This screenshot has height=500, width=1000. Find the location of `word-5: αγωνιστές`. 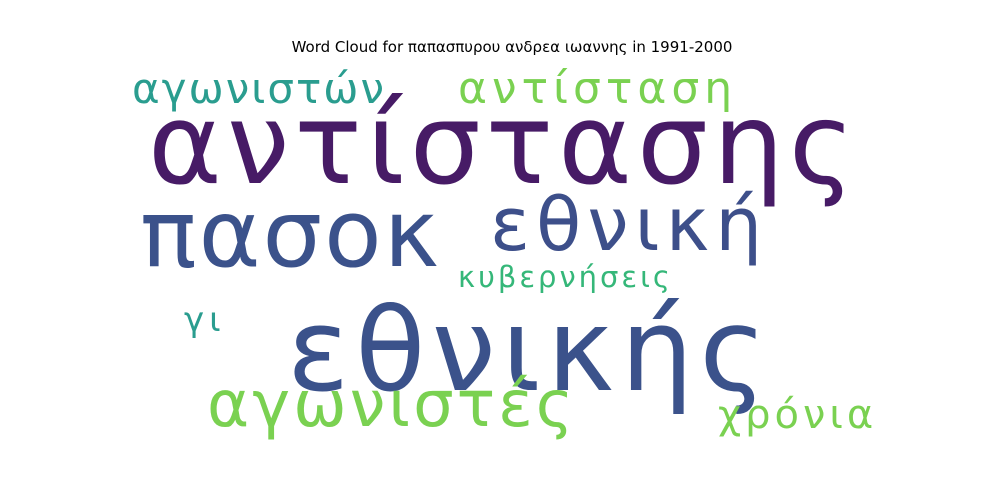

word-5: αγωνιστές is located at coordinates (391, 405).